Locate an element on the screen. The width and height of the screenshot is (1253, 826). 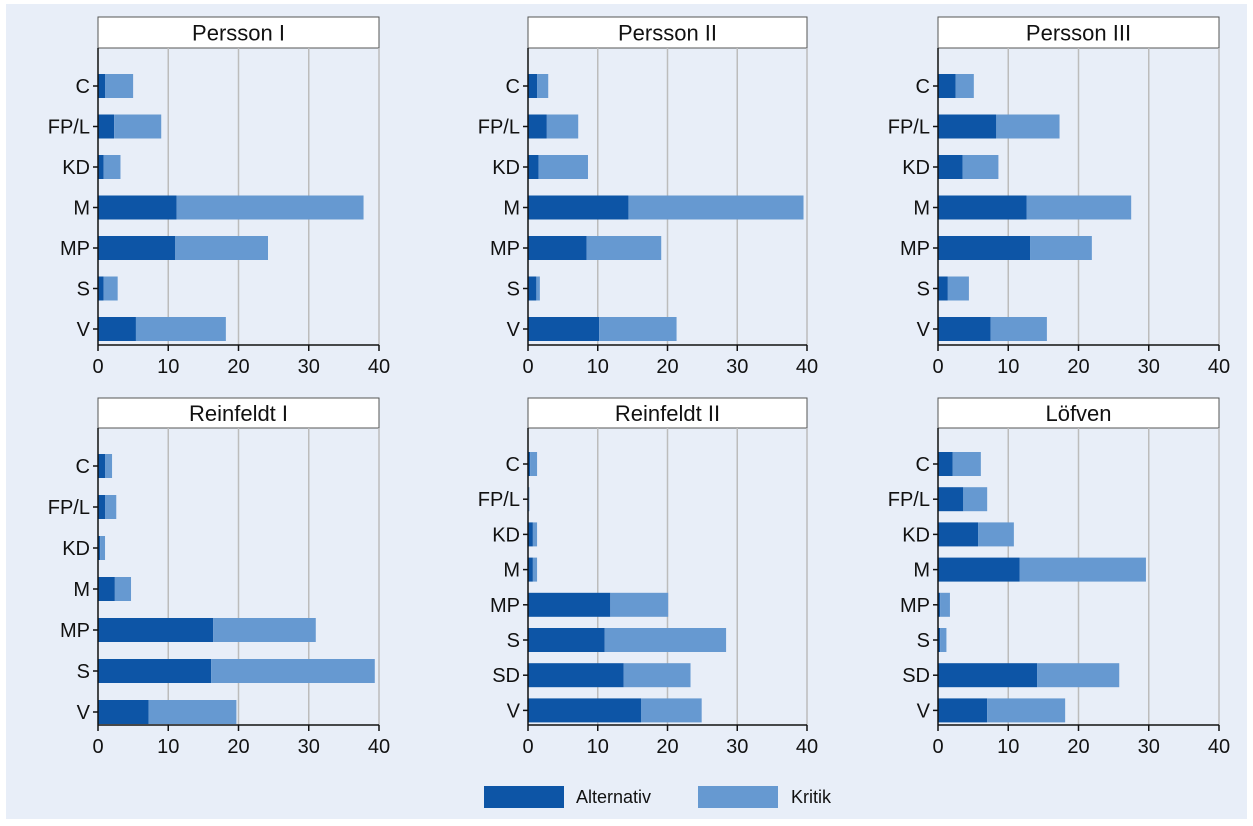
bar-kritik-m is located at coordinates (123, 589).